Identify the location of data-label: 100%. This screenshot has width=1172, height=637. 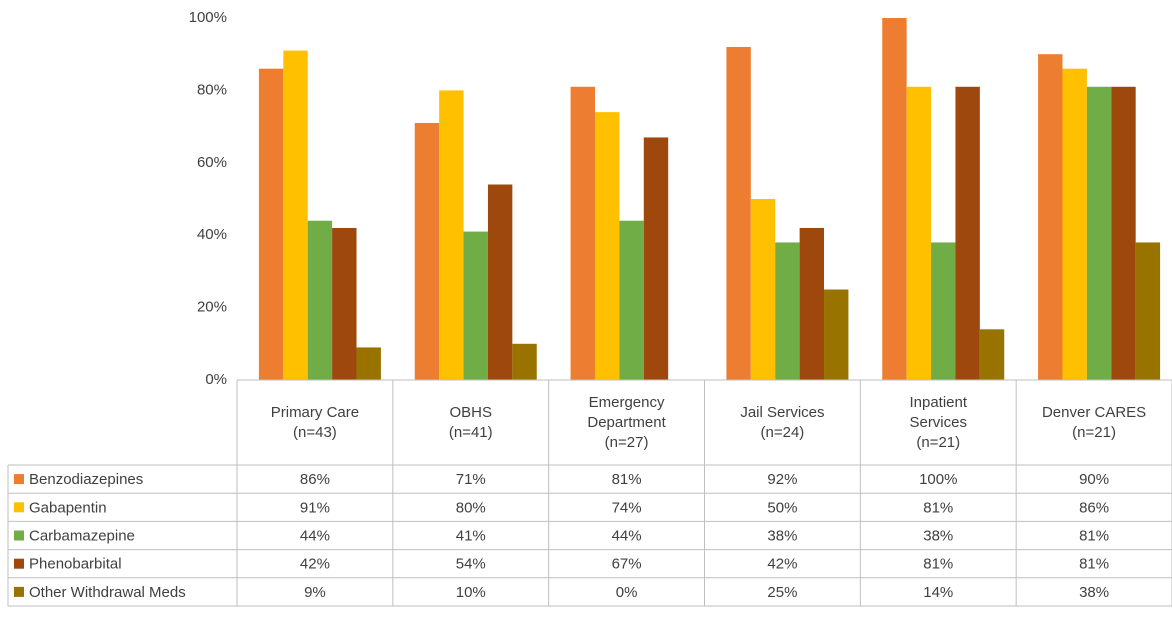
(938, 479).